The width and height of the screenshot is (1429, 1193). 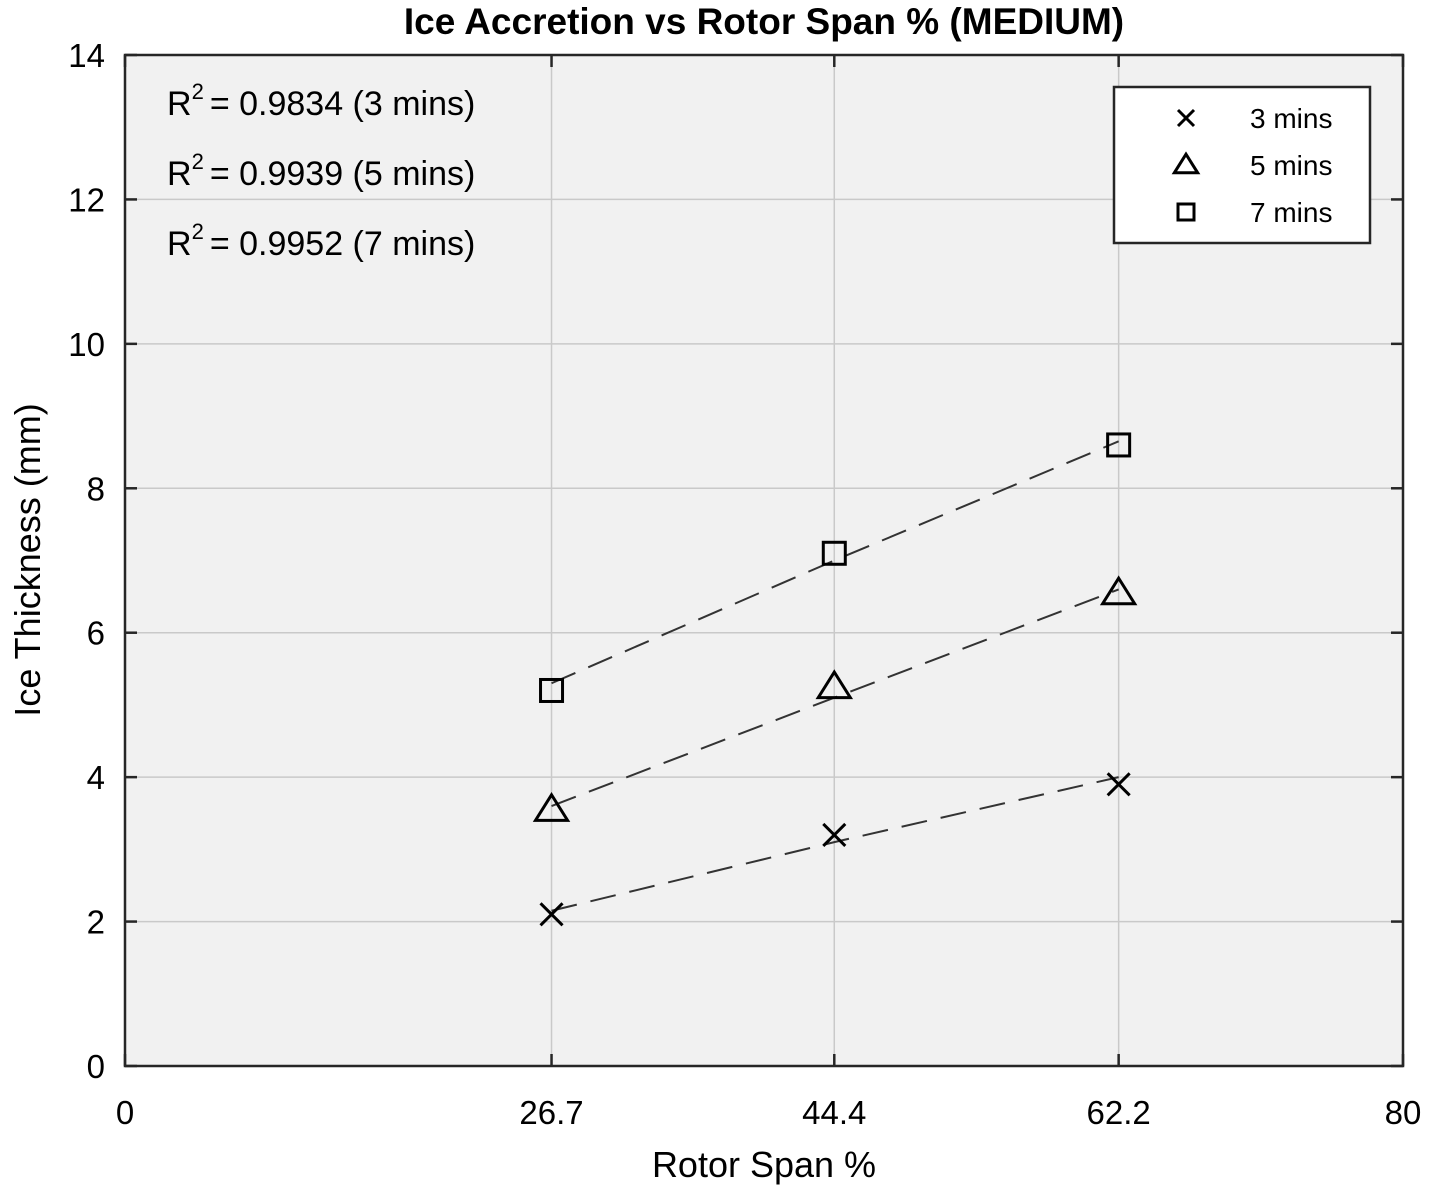 I want to click on x-tick-label: 80, so click(x=1403, y=1112).